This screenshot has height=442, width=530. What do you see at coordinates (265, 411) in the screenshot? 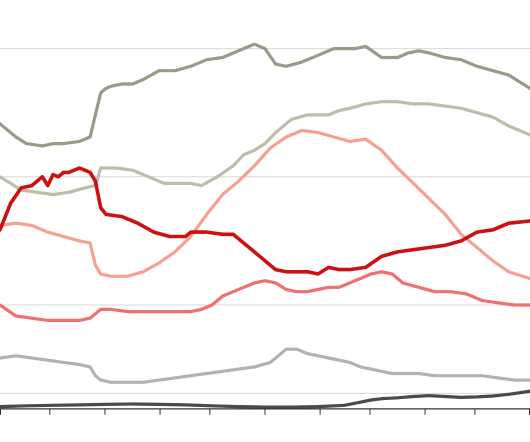
I see `x-axis` at bounding box center [265, 411].